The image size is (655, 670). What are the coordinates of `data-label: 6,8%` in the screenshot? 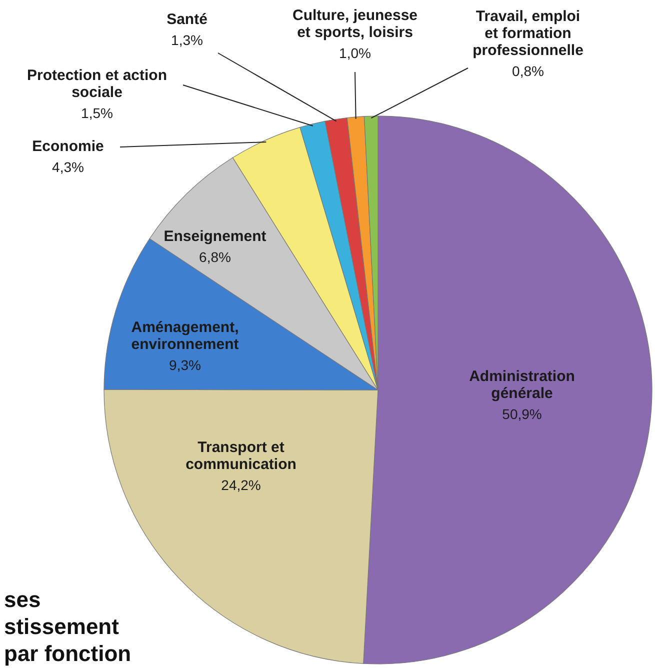 It's located at (215, 257).